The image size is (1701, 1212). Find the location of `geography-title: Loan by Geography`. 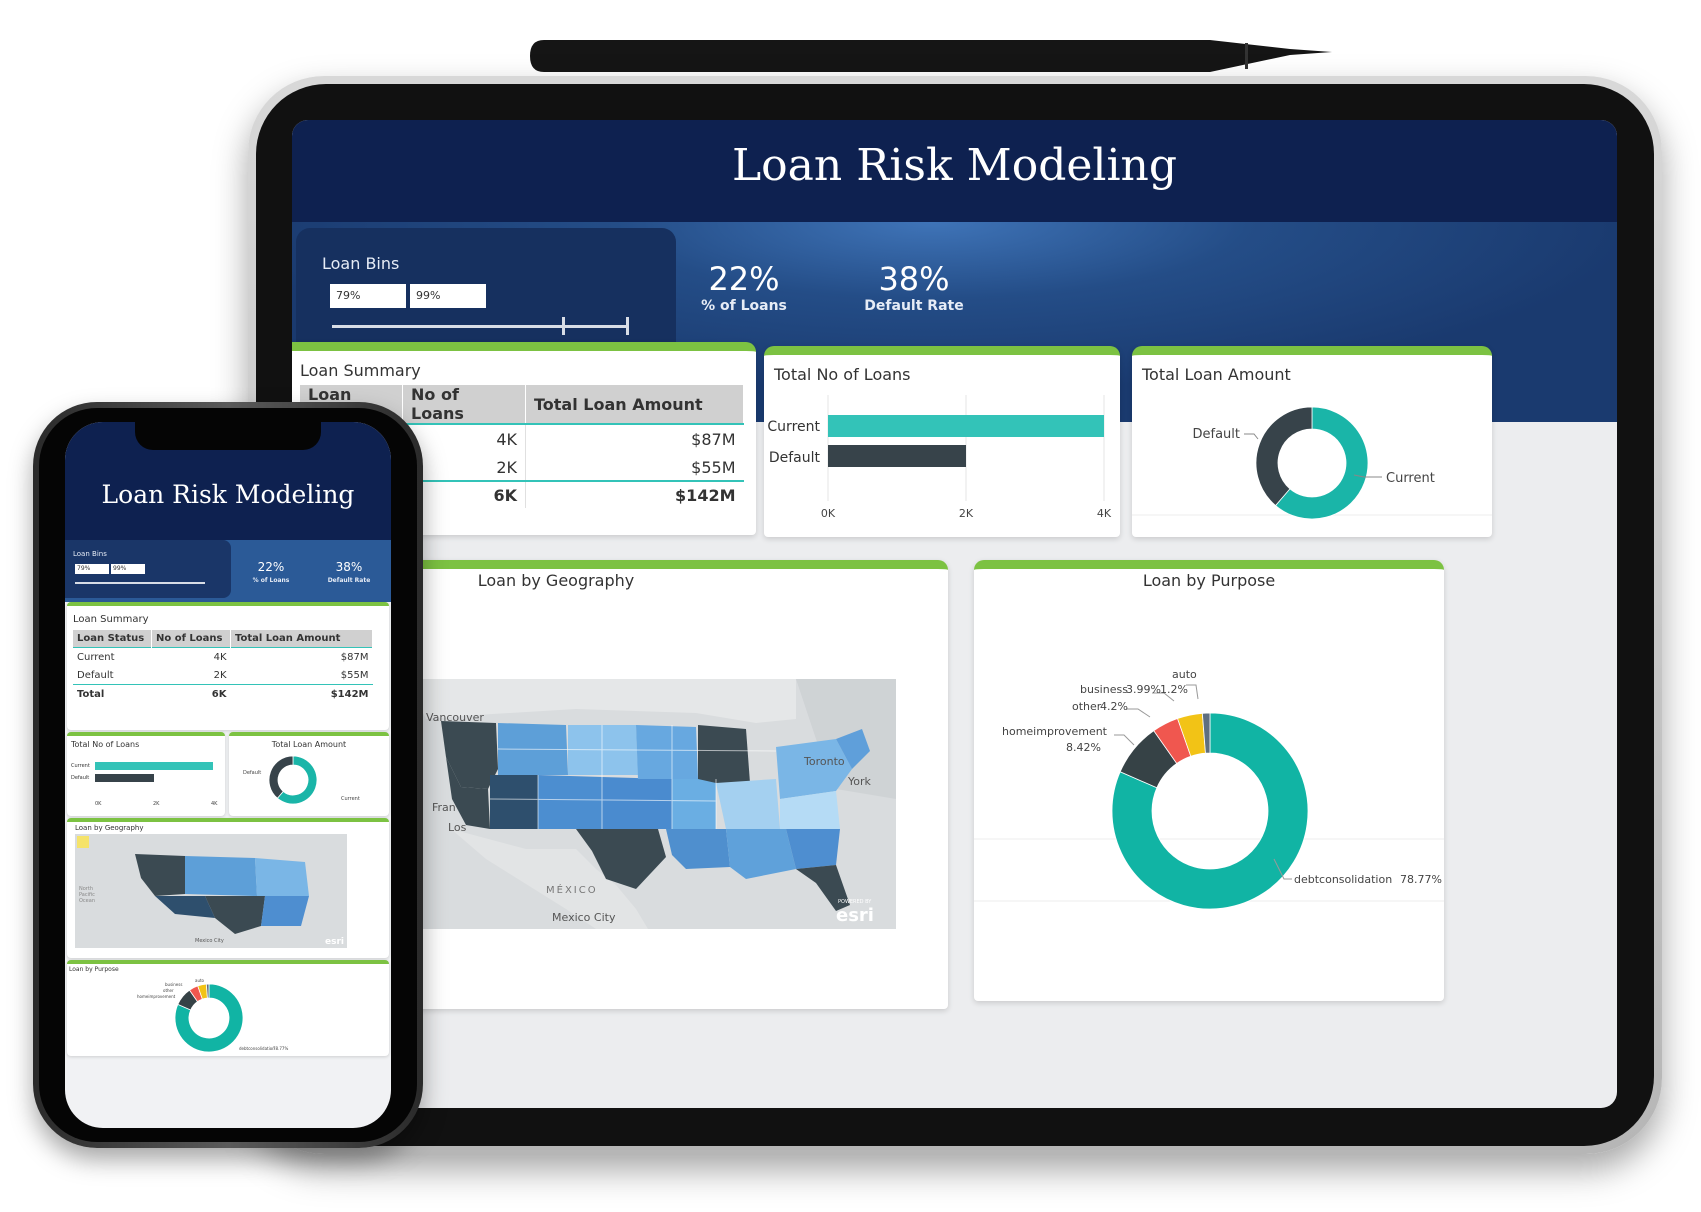

geography-title: Loan by Geography is located at coordinates (556, 580).